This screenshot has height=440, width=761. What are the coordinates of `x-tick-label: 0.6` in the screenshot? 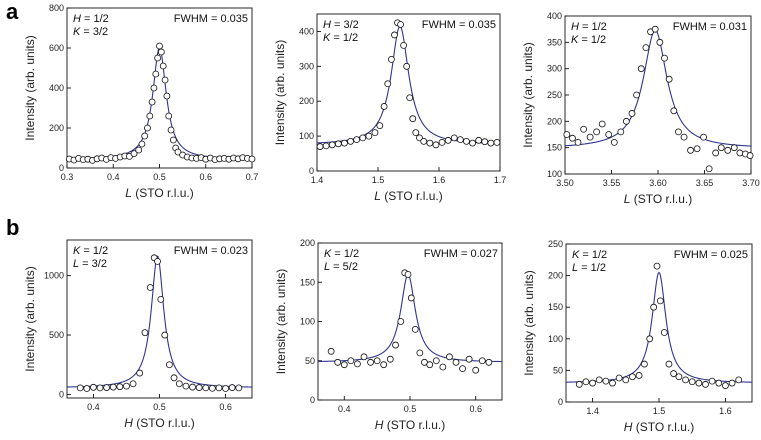 It's located at (475, 409).